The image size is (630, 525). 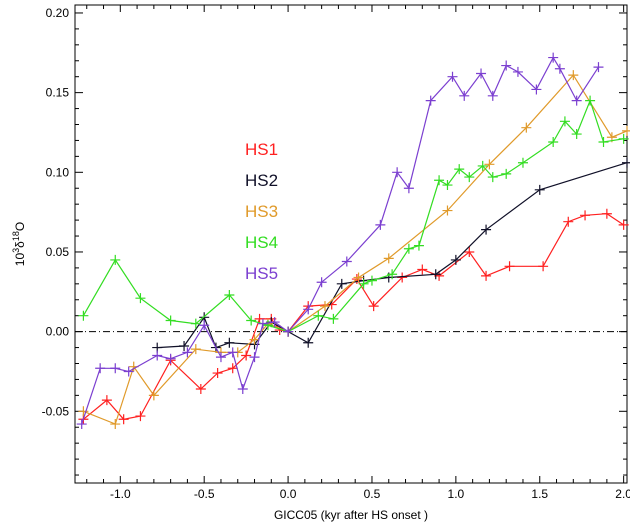 What do you see at coordinates (261, 149) in the screenshot?
I see `legend-item-hs1: HS1` at bounding box center [261, 149].